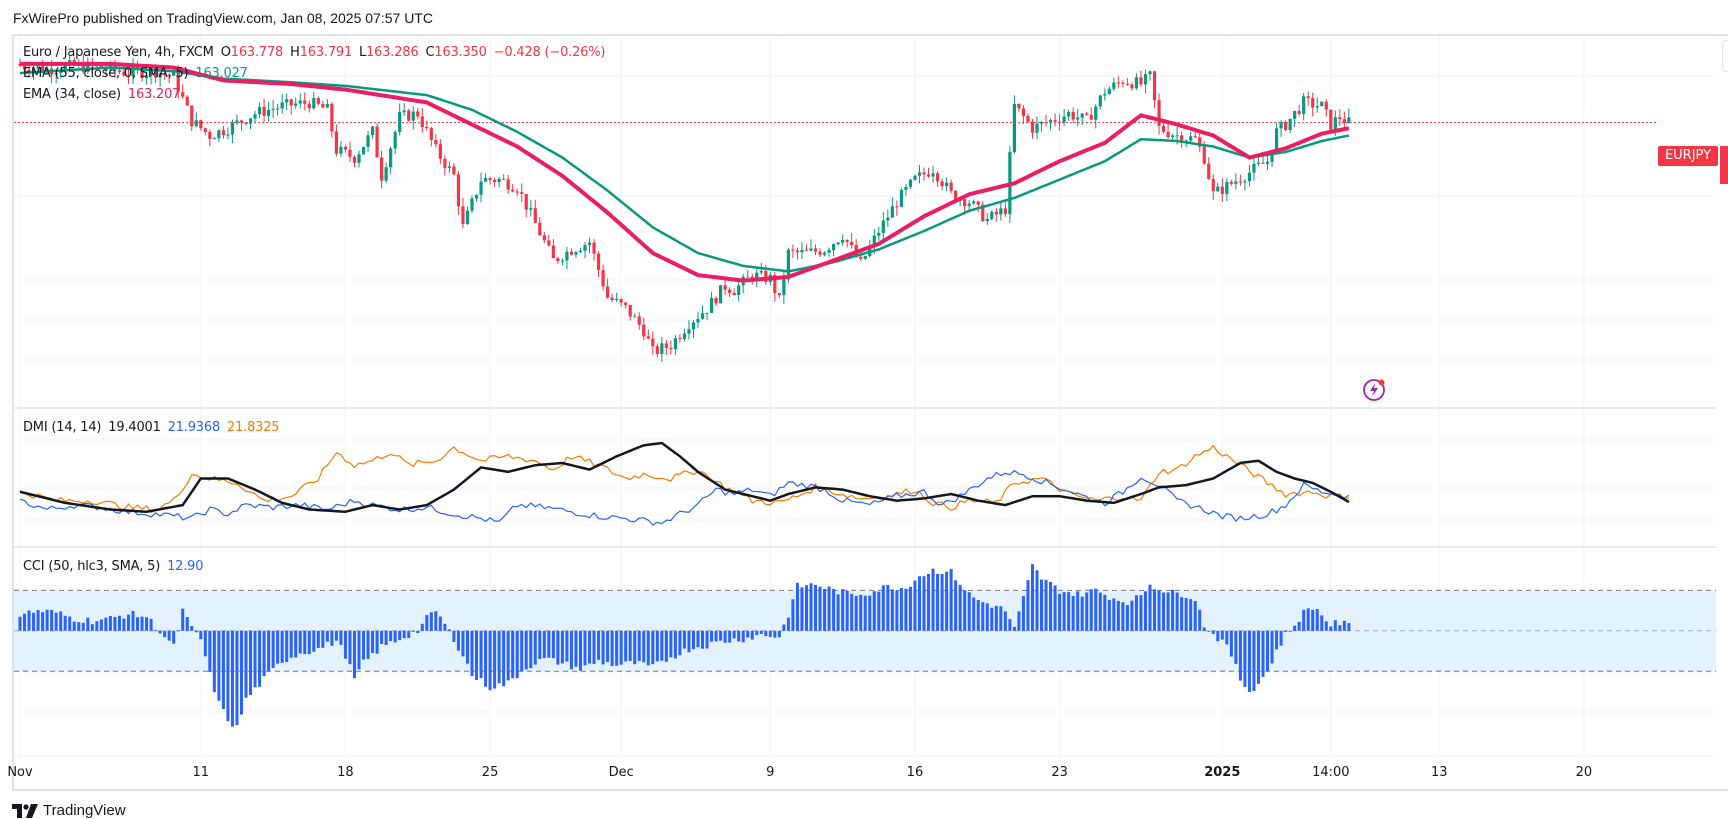 This screenshot has width=1728, height=819. Describe the element at coordinates (69, 810) in the screenshot. I see `tradingview-logo: TradingView` at that location.